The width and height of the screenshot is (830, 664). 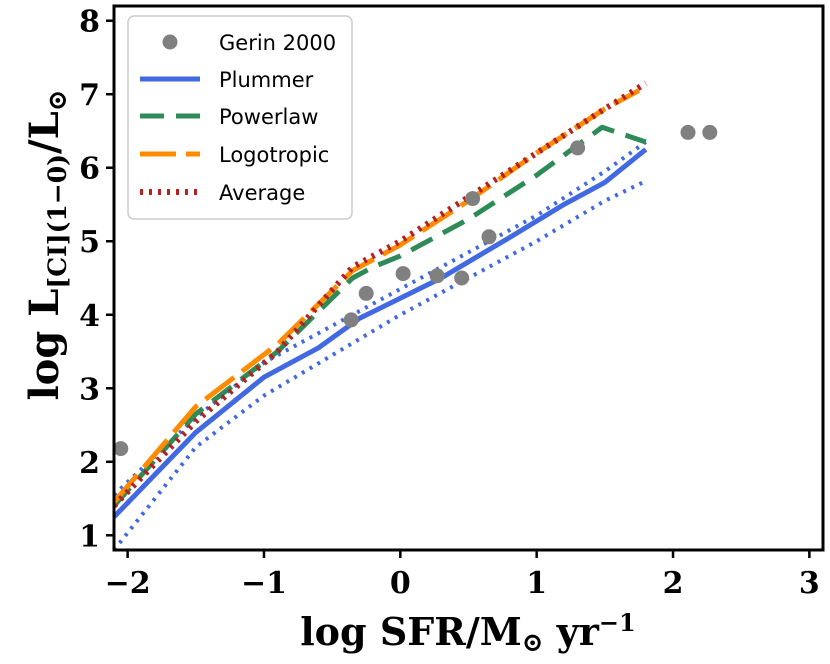 What do you see at coordinates (89, 463) in the screenshot?
I see `y-tick-label: 2` at bounding box center [89, 463].